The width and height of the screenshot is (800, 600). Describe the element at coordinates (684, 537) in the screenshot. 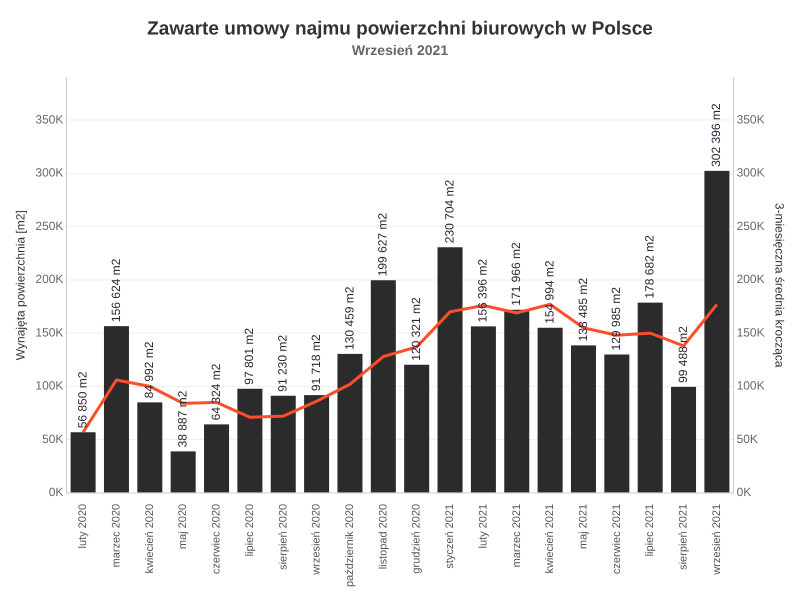

I see `x-tick-label: sierpień 2021` at that location.